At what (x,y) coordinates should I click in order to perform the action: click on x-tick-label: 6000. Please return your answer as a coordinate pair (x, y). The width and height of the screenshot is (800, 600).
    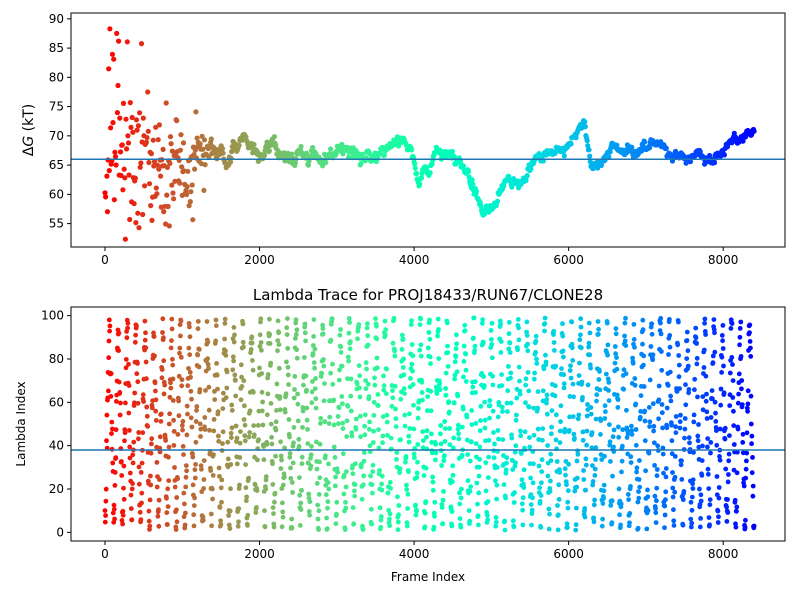
    Looking at the image, I should click on (568, 260).